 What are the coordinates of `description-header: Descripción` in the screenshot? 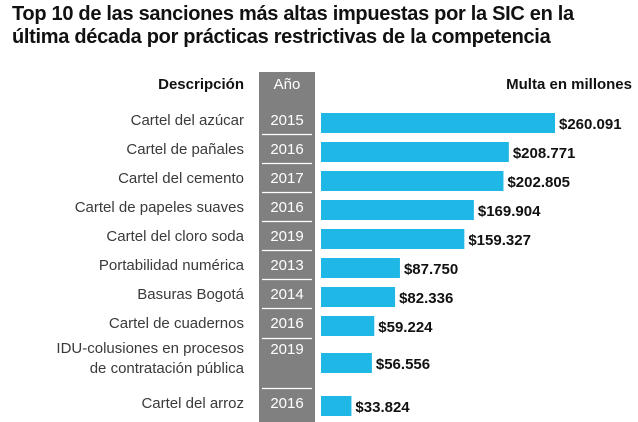 It's located at (201, 84).